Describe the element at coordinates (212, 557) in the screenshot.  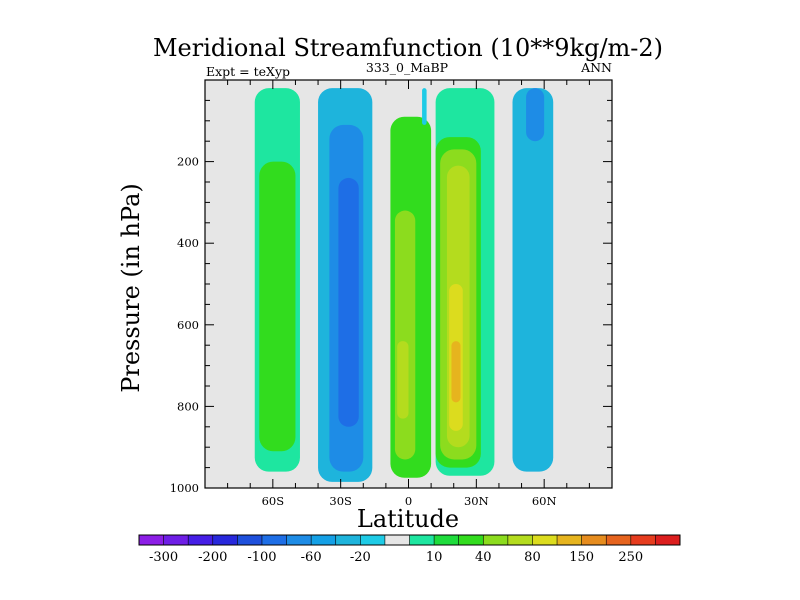
I see `colorbar-label: -200` at that location.